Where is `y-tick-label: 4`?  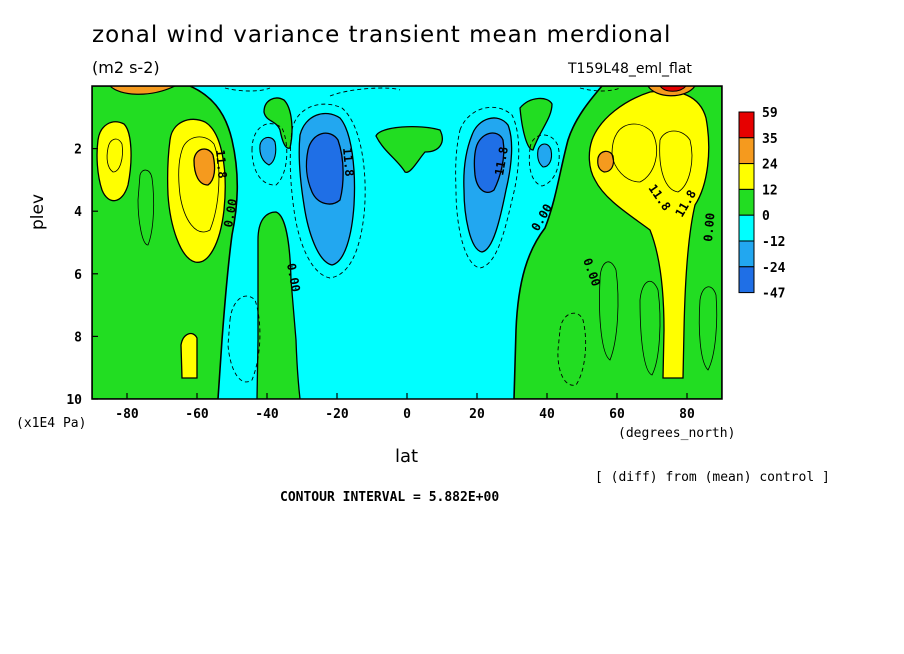 y-tick-label: 4 is located at coordinates (78, 212).